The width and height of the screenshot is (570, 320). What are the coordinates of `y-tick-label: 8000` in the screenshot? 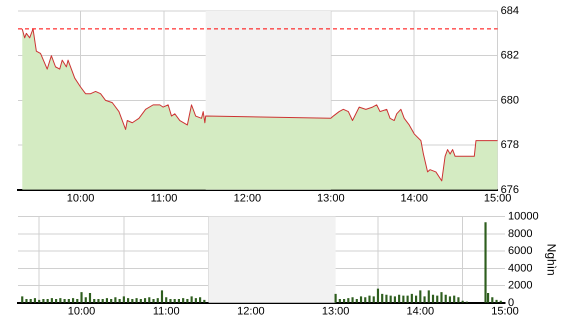 It's located at (520, 234).